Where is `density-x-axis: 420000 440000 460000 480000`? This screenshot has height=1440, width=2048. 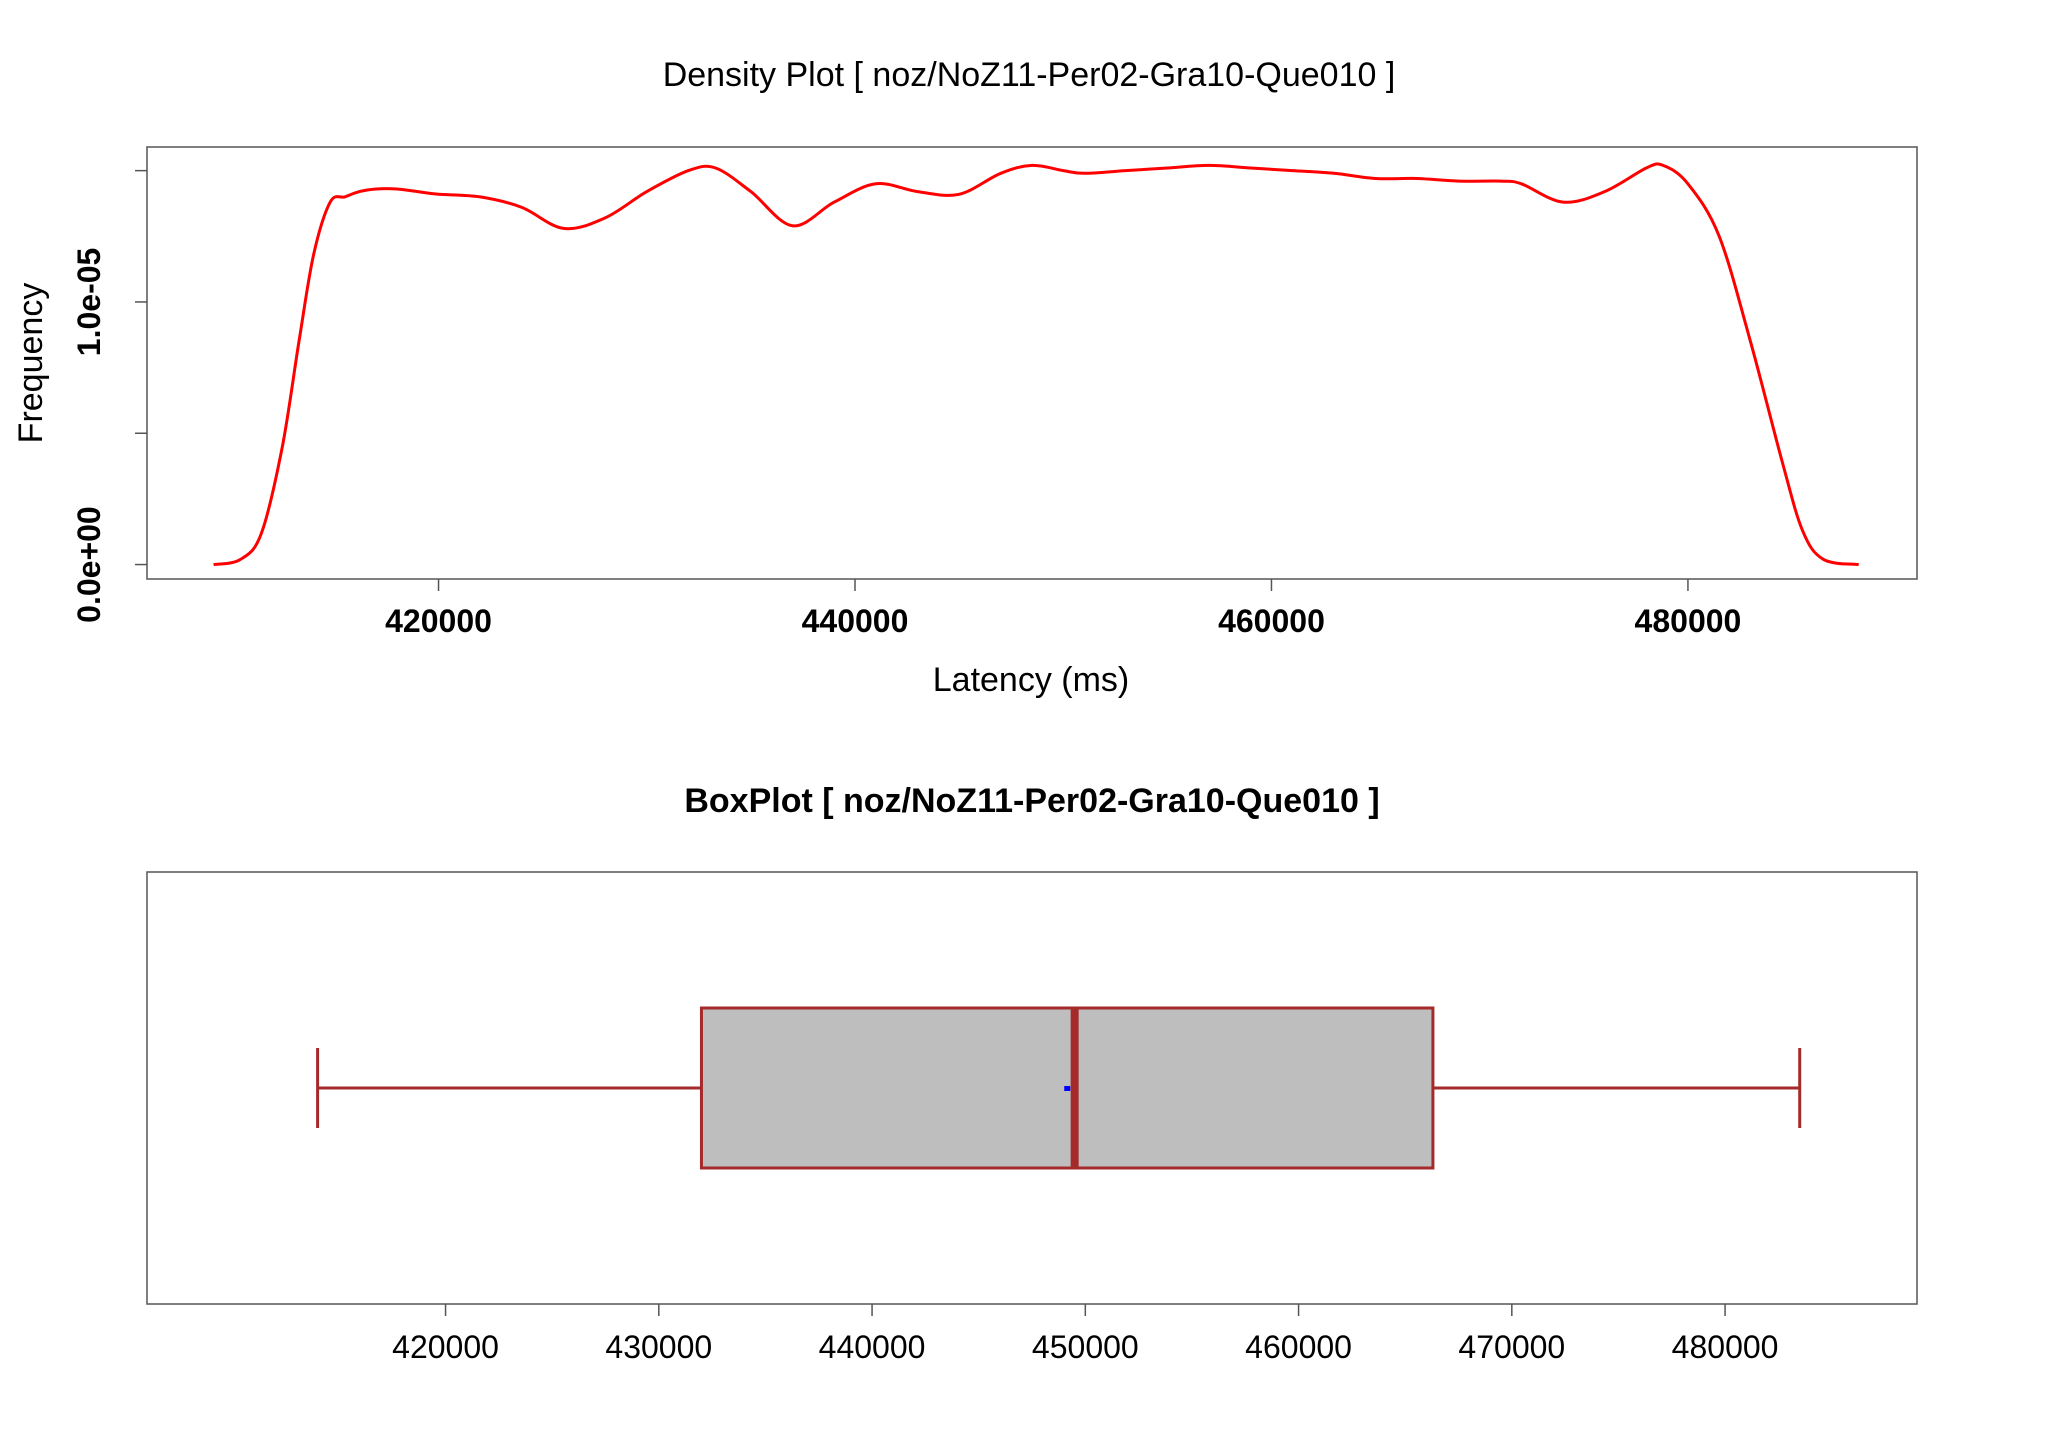 density-x-axis: 420000 440000 460000 480000 is located at coordinates (1063, 609).